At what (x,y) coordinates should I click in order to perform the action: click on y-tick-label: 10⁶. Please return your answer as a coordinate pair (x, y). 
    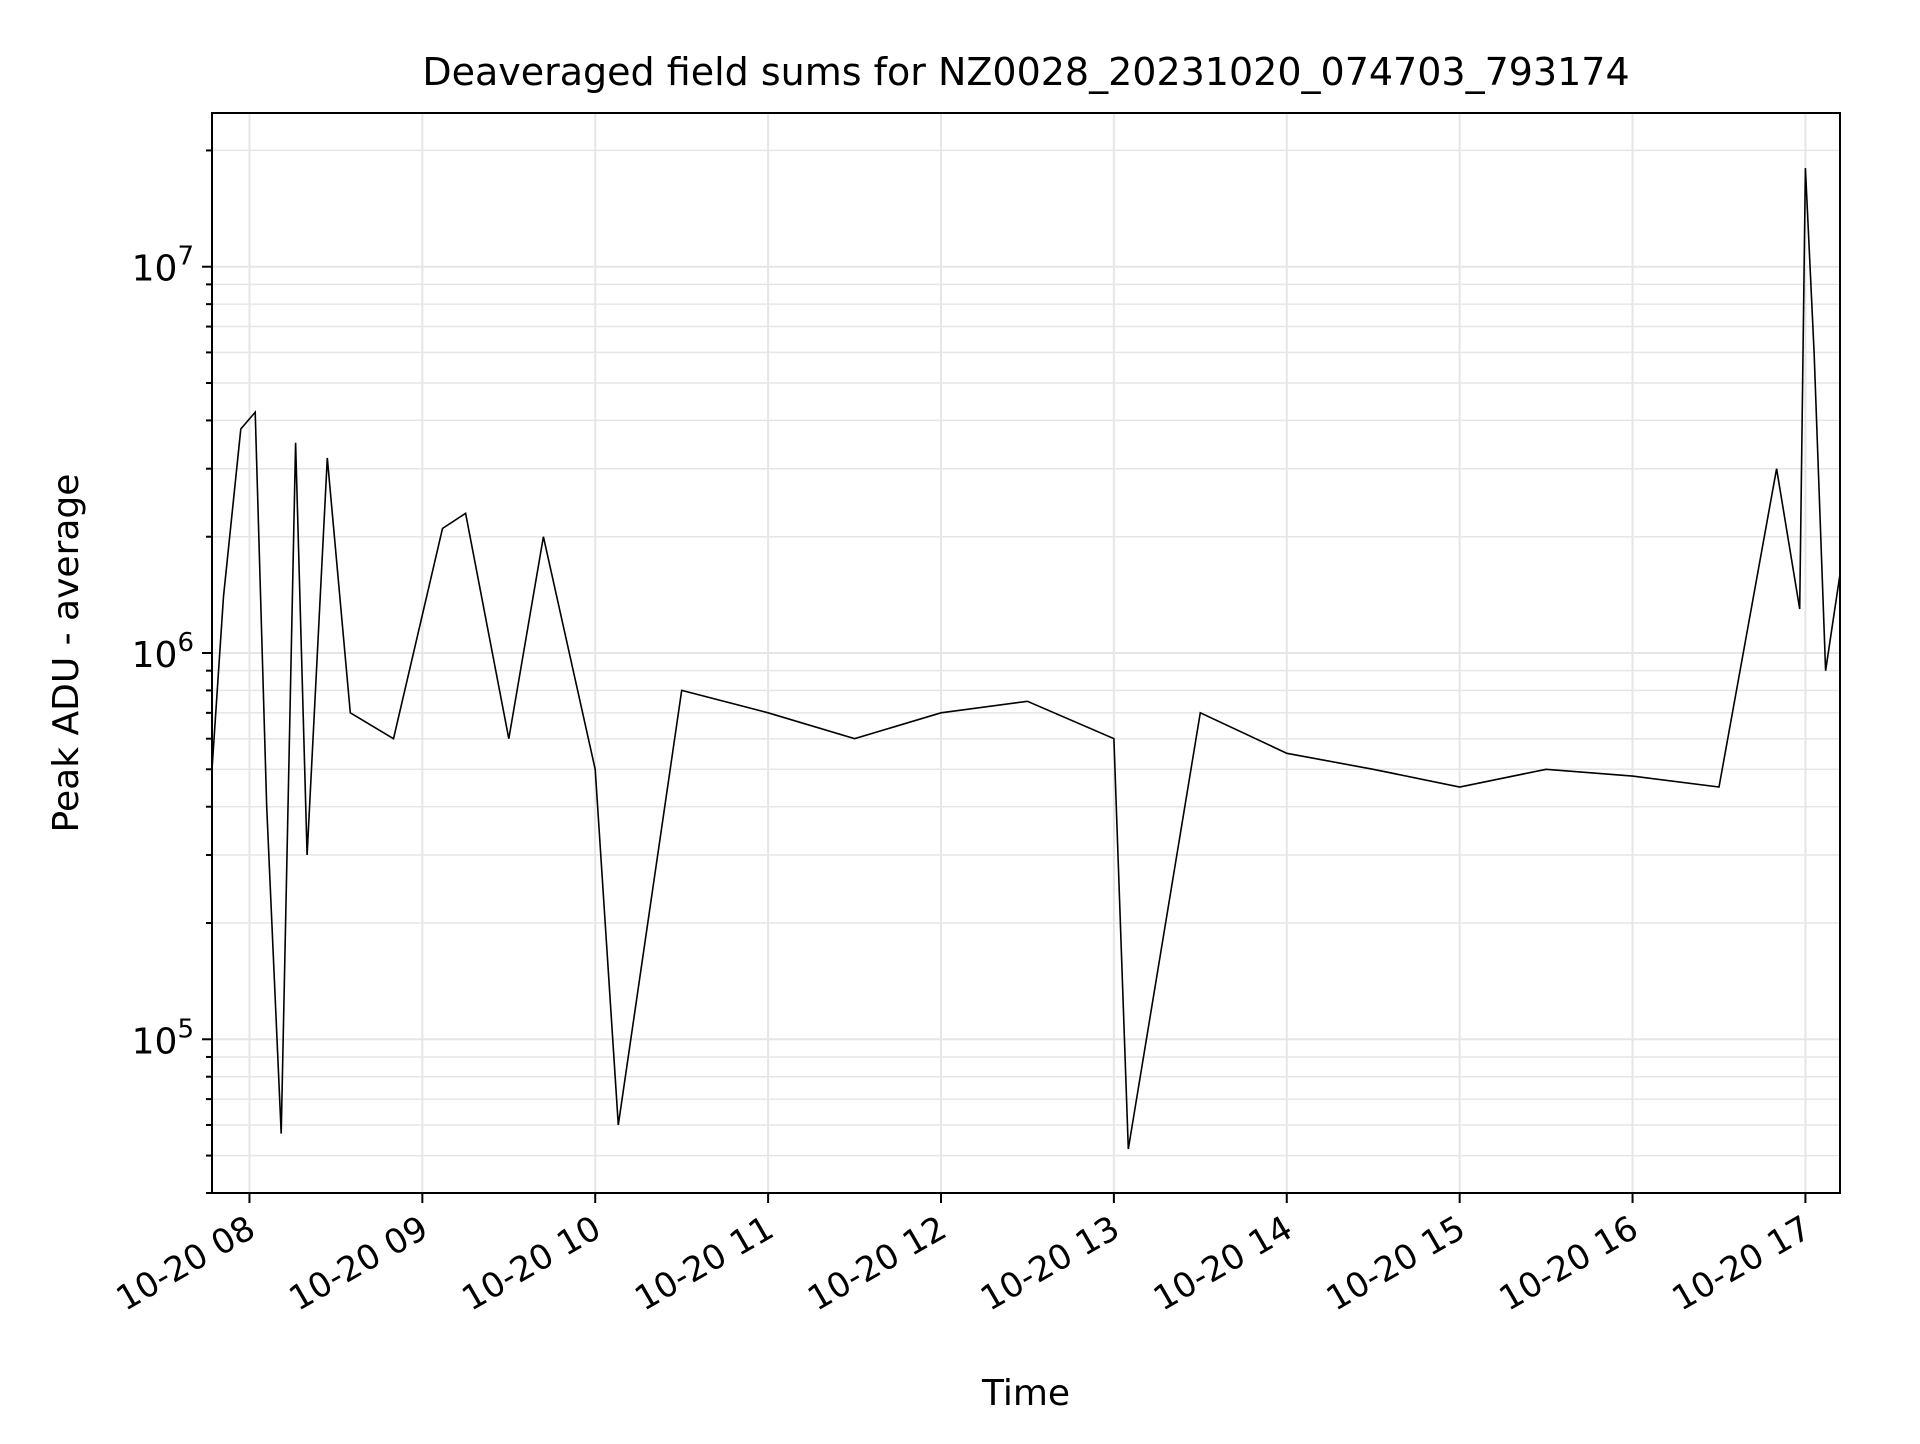
    Looking at the image, I should click on (163, 652).